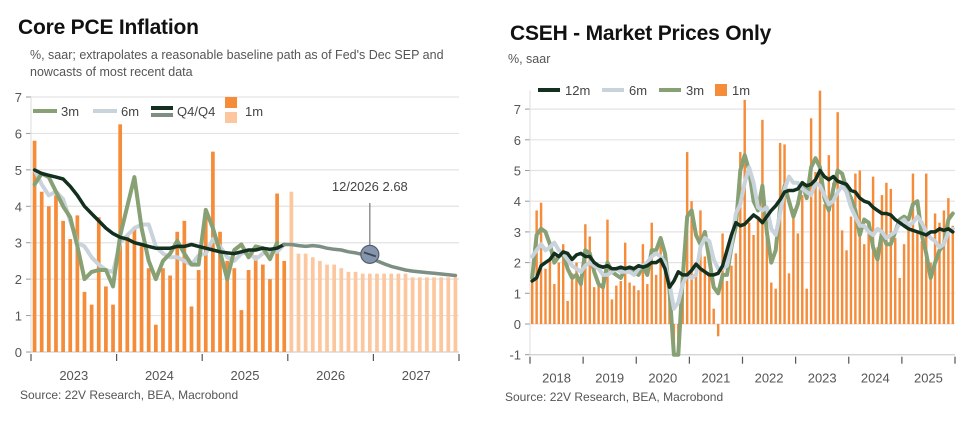  I want to click on legend-label-6m: 6m, so click(130, 111).